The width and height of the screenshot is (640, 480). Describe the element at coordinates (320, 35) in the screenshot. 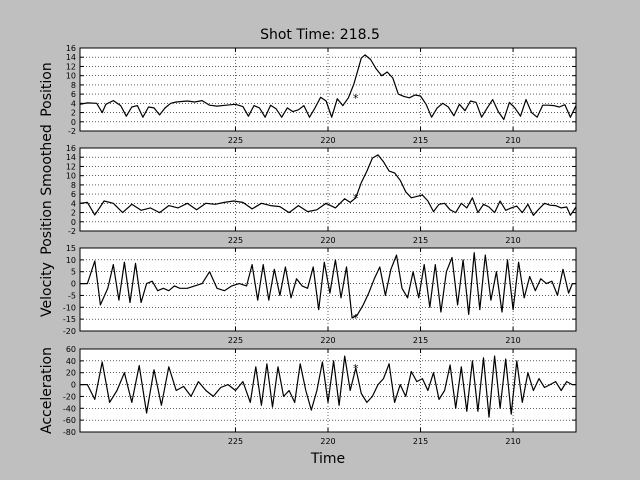

I see `figure-title: Shot Time: 218.5` at that location.